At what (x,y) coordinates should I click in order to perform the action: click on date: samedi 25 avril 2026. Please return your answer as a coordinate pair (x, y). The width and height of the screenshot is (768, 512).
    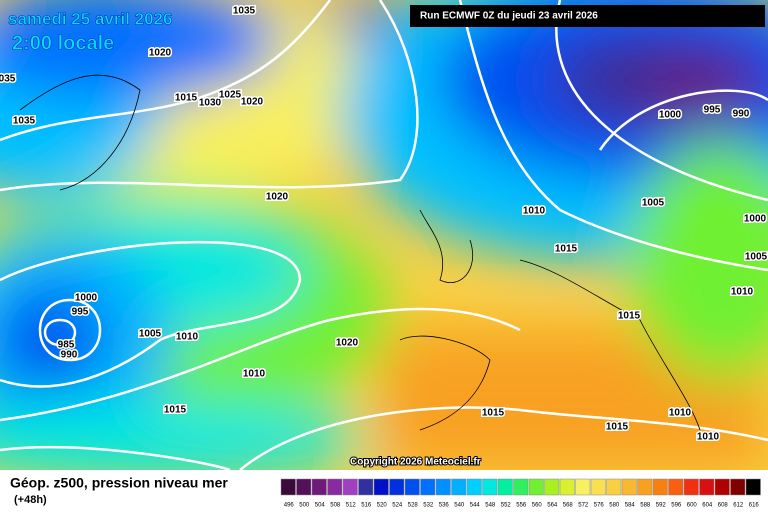
    Looking at the image, I should click on (90, 18).